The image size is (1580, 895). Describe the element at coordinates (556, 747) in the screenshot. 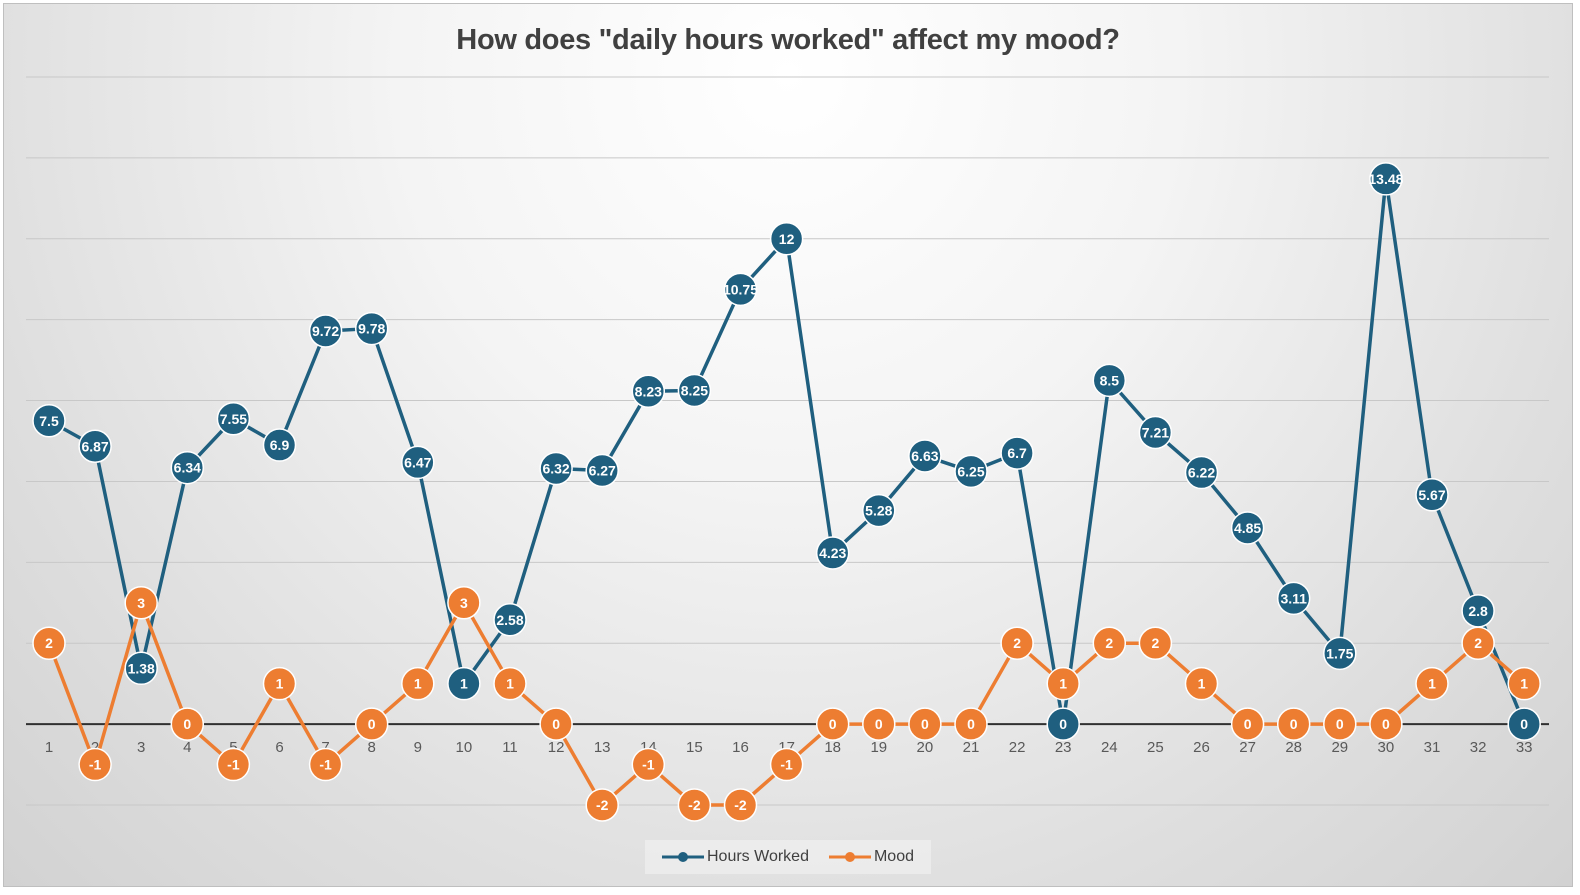

I see `x-tick-label: 12` at that location.